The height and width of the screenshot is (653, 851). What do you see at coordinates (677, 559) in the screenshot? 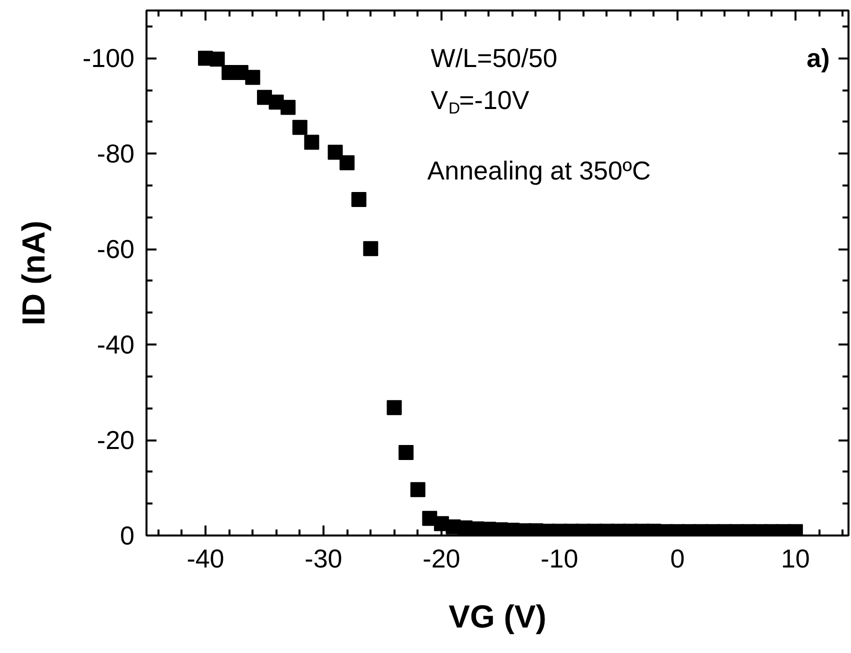
I see `x-tick-label: 0` at bounding box center [677, 559].